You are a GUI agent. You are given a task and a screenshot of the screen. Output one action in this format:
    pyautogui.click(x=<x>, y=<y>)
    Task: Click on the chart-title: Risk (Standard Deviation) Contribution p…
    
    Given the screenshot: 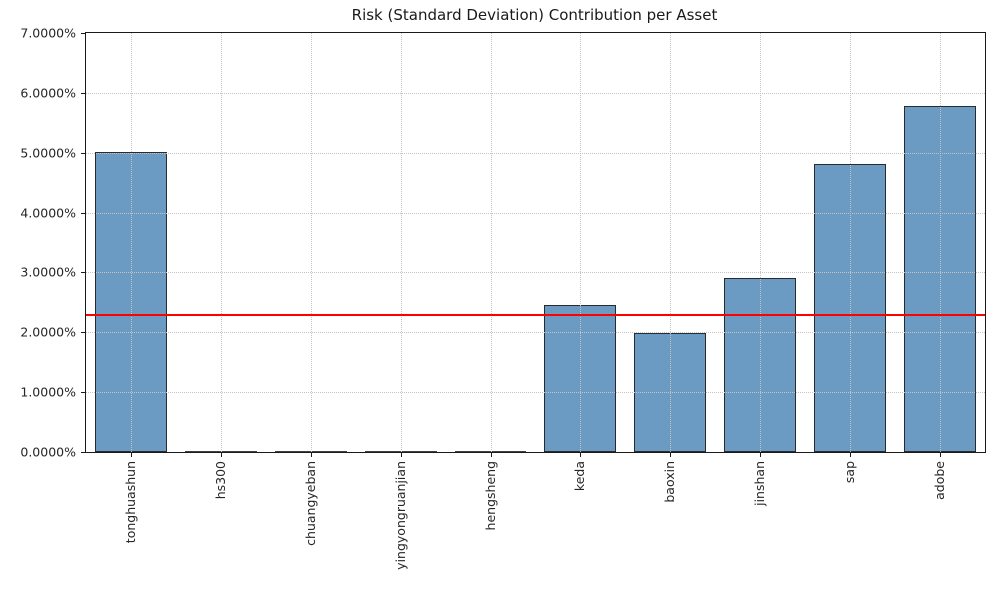 What is the action you would take?
    pyautogui.click(x=534, y=15)
    